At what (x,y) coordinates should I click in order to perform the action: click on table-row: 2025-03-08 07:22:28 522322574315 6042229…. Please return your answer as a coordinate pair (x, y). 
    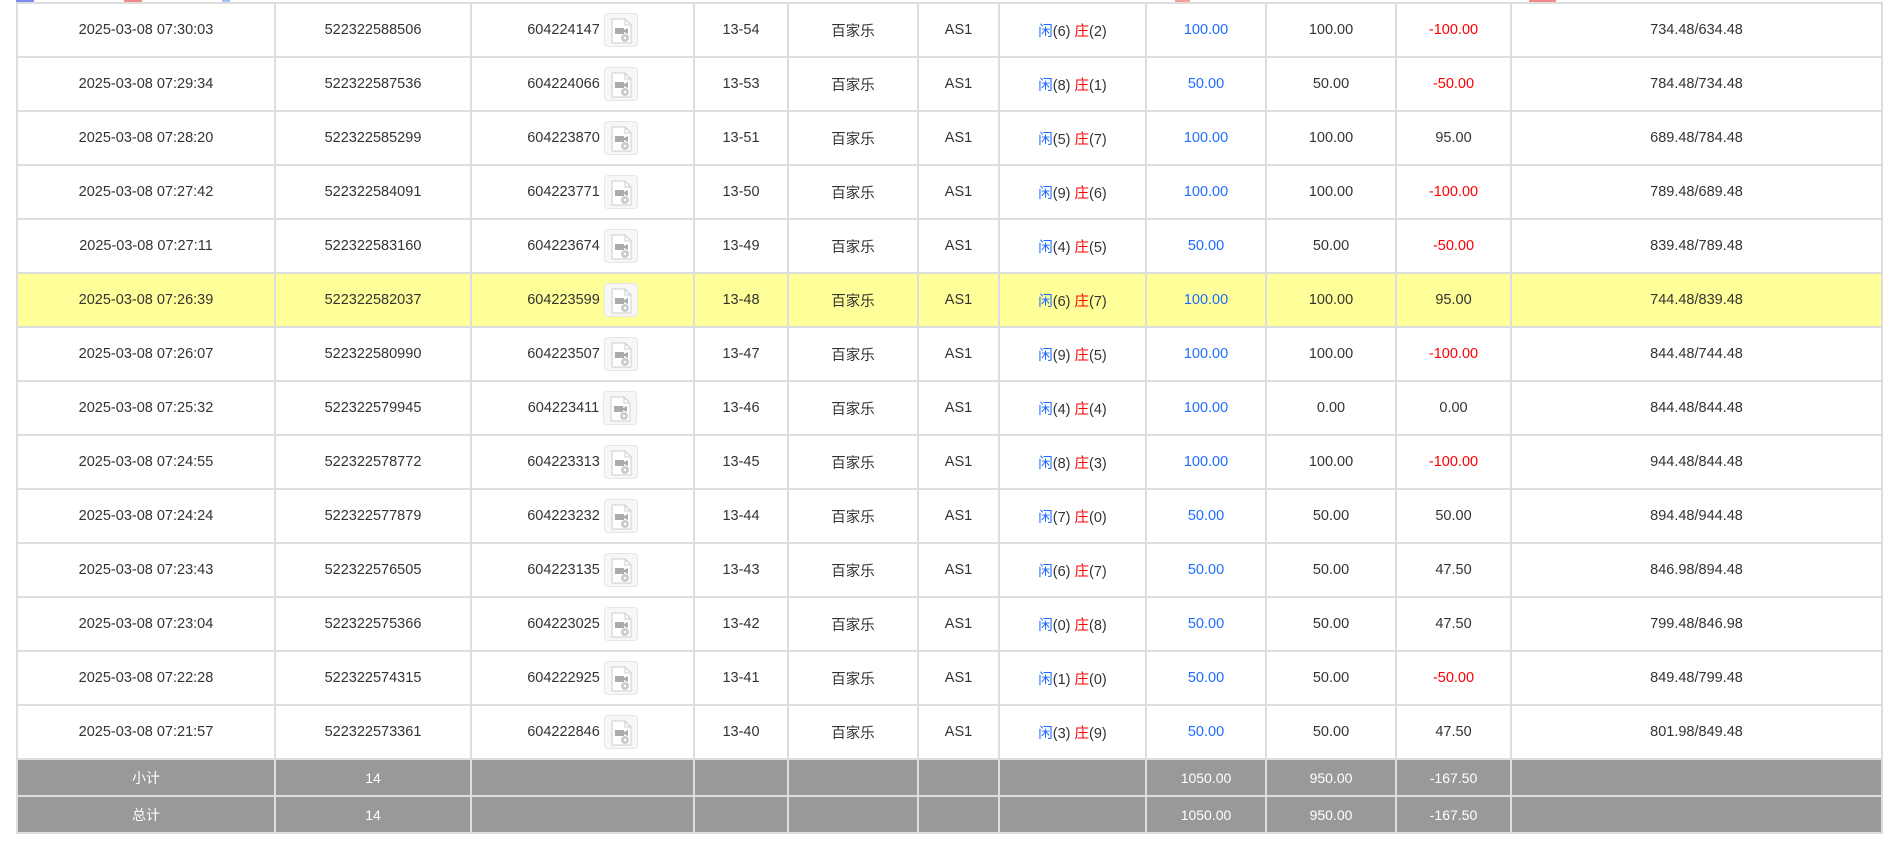
    Looking at the image, I should click on (949, 678).